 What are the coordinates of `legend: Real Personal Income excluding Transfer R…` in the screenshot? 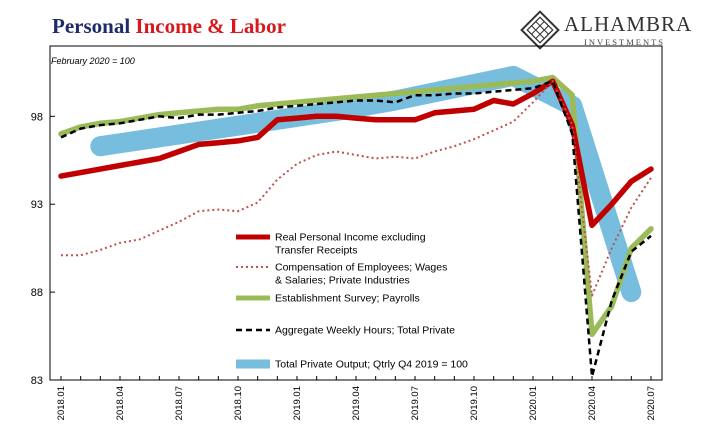 It's located at (352, 301).